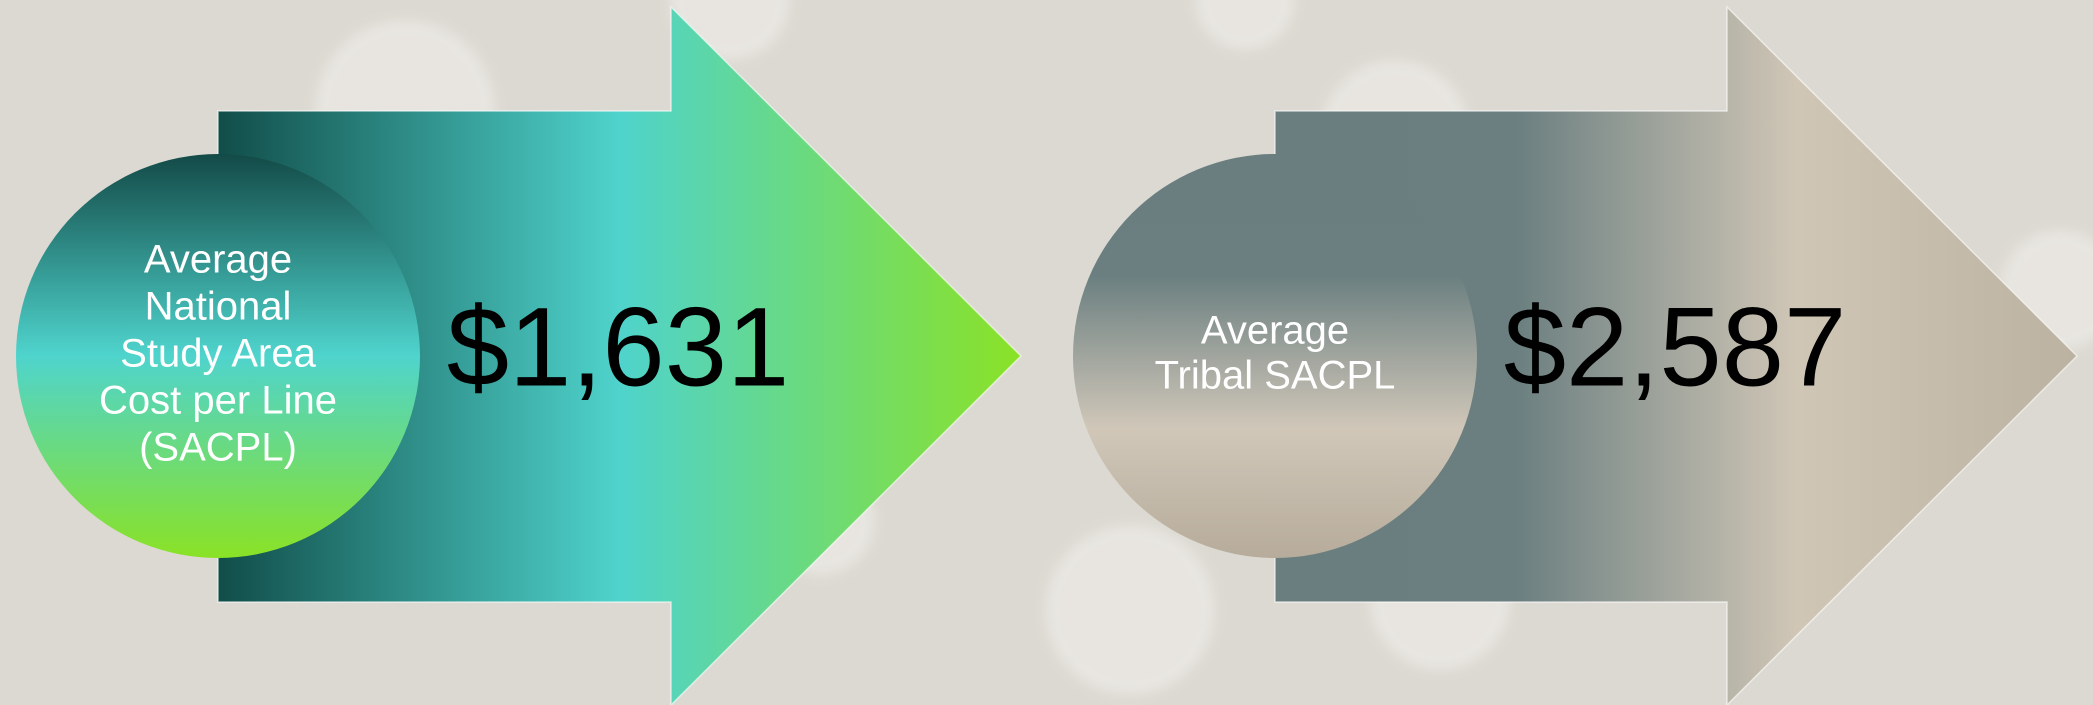 The width and height of the screenshot is (2093, 705). What do you see at coordinates (1275, 376) in the screenshot?
I see `label-line: Tribal SACPL` at bounding box center [1275, 376].